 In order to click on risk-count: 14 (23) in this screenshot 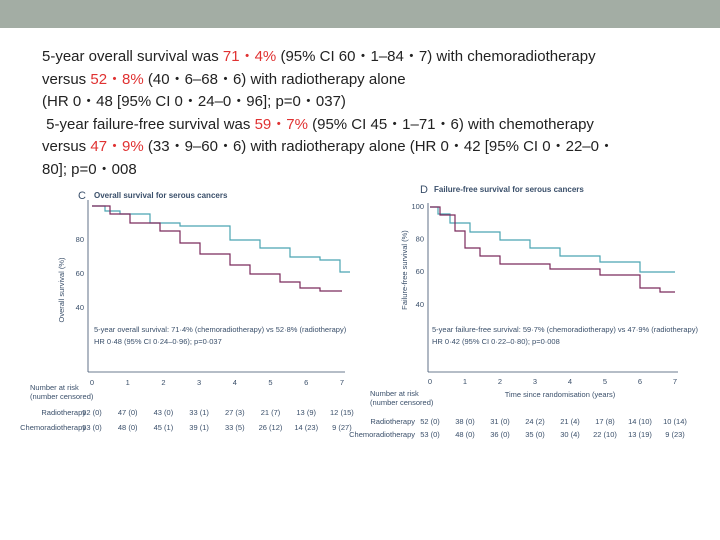, I will do `click(306, 427)`.